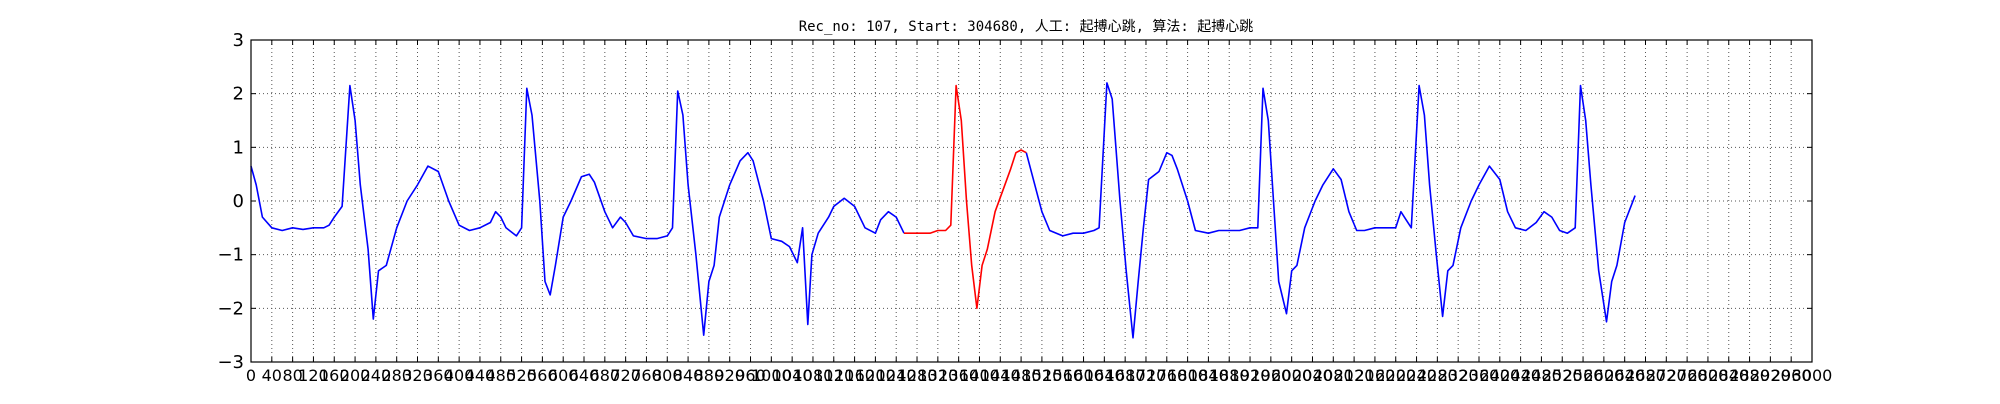 The height and width of the screenshot is (404, 2000). Describe the element at coordinates (563, 375) in the screenshot. I see `x-tick-label: 600` at that location.